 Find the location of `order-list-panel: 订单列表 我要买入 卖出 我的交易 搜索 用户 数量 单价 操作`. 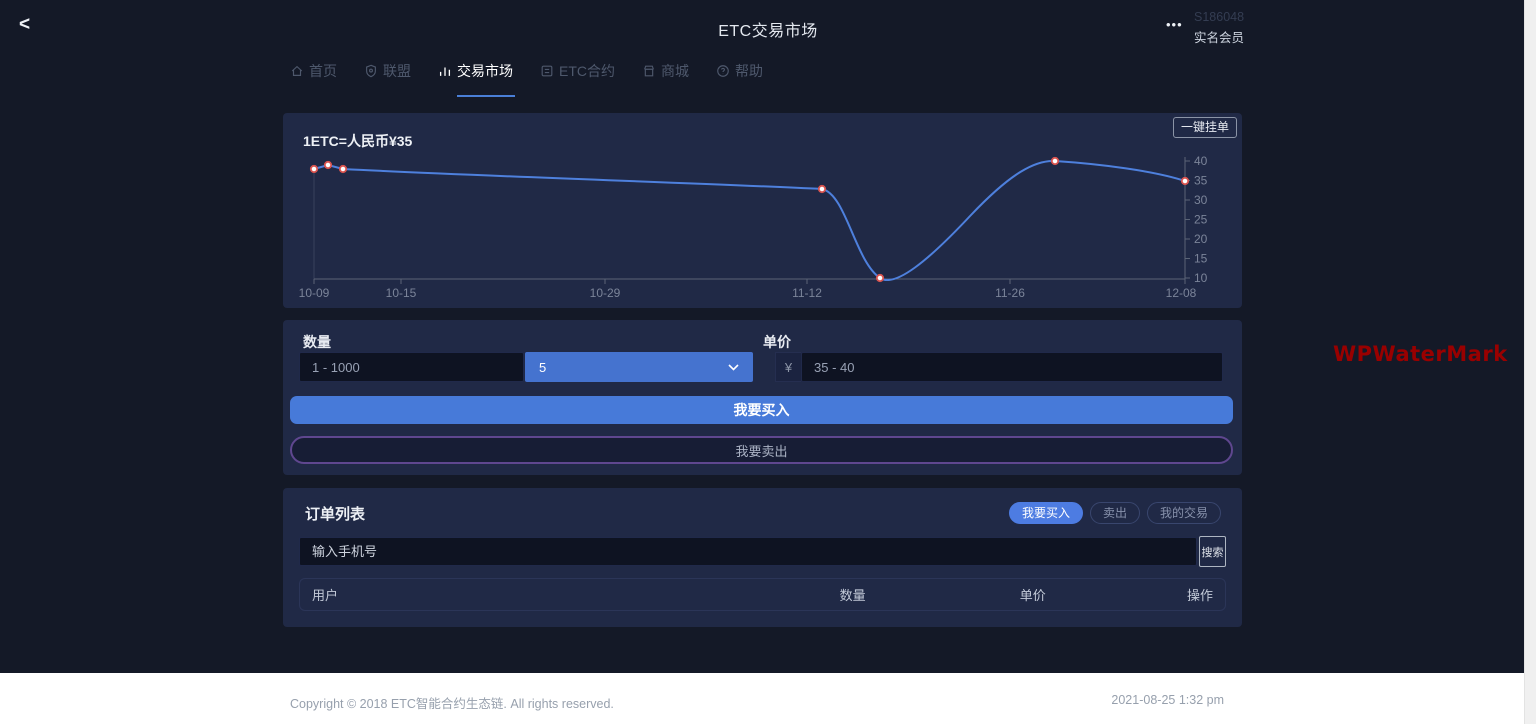

order-list-panel: 订单列表 我要买入 卖出 我的交易 搜索 用户 数量 单价 操作 is located at coordinates (762, 557).